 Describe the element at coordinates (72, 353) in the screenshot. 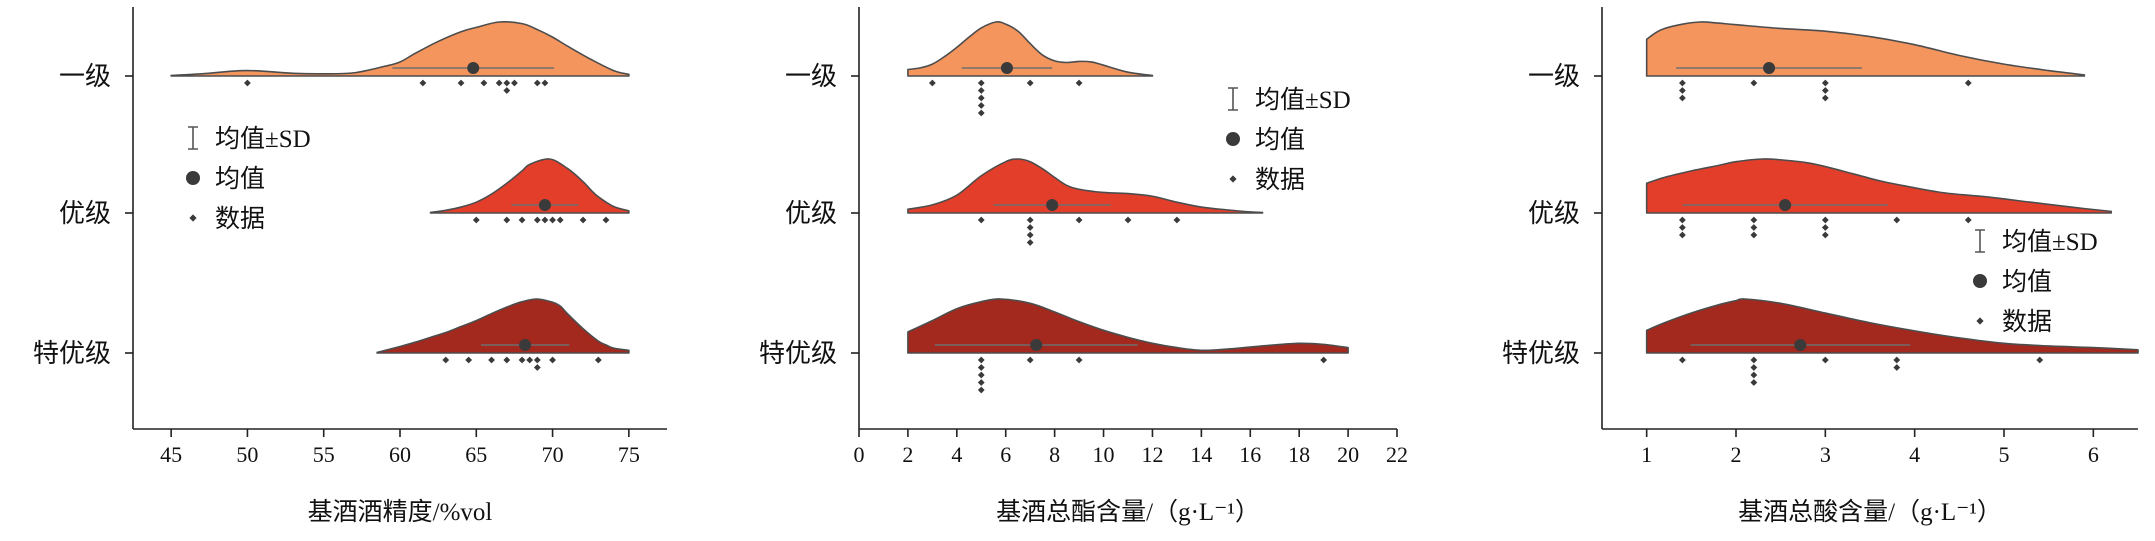

I see `category-label: 特优级` at that location.